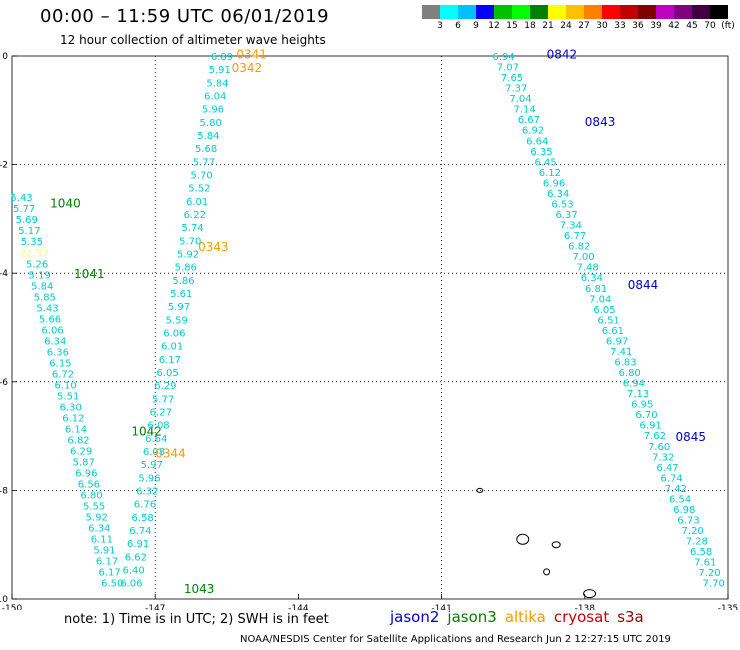  I want to click on colorbar-label: 6, so click(458, 26).